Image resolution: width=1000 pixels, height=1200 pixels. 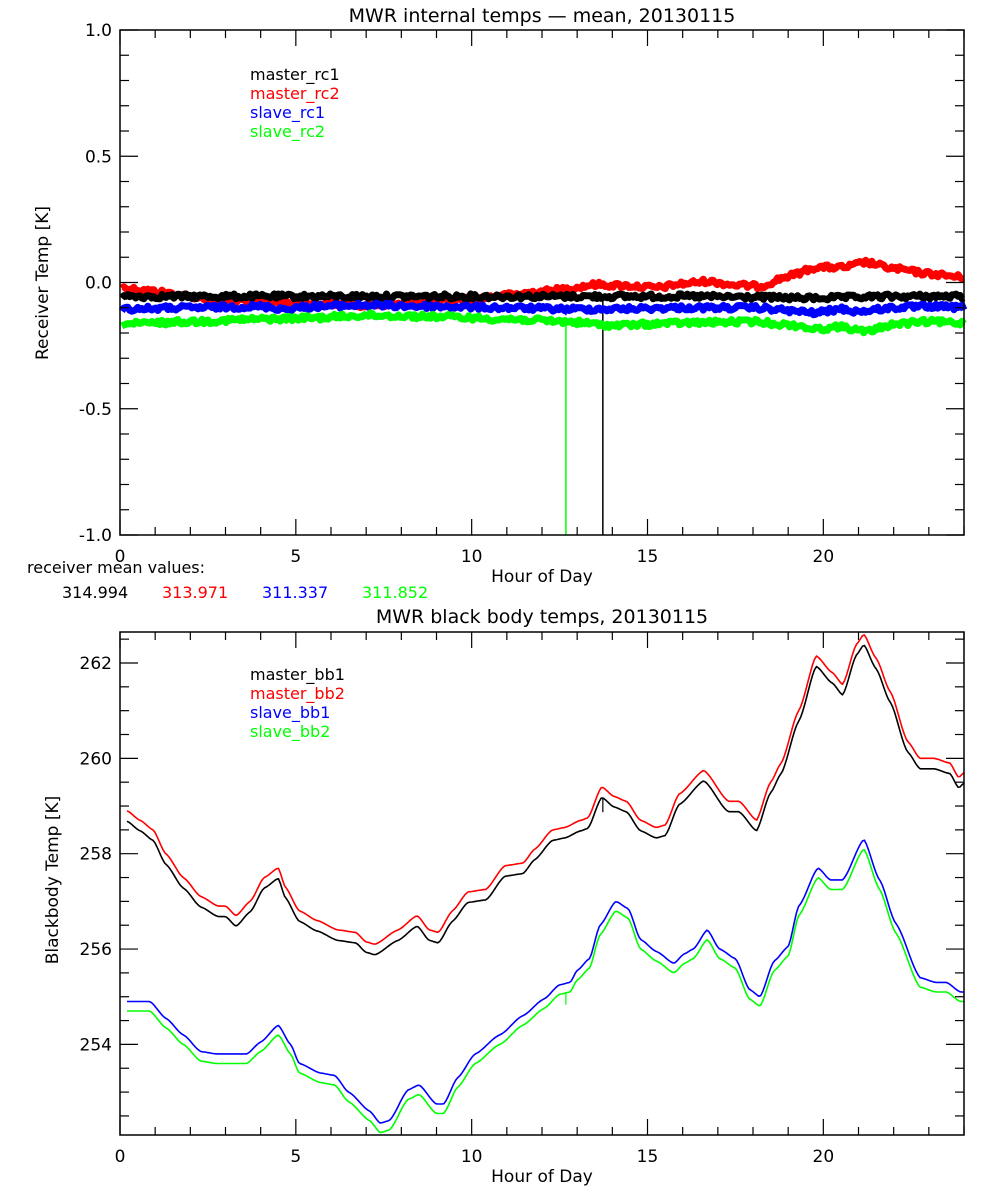 I want to click on legend-entry-slave-rc1: slave_rc1, so click(x=287, y=113).